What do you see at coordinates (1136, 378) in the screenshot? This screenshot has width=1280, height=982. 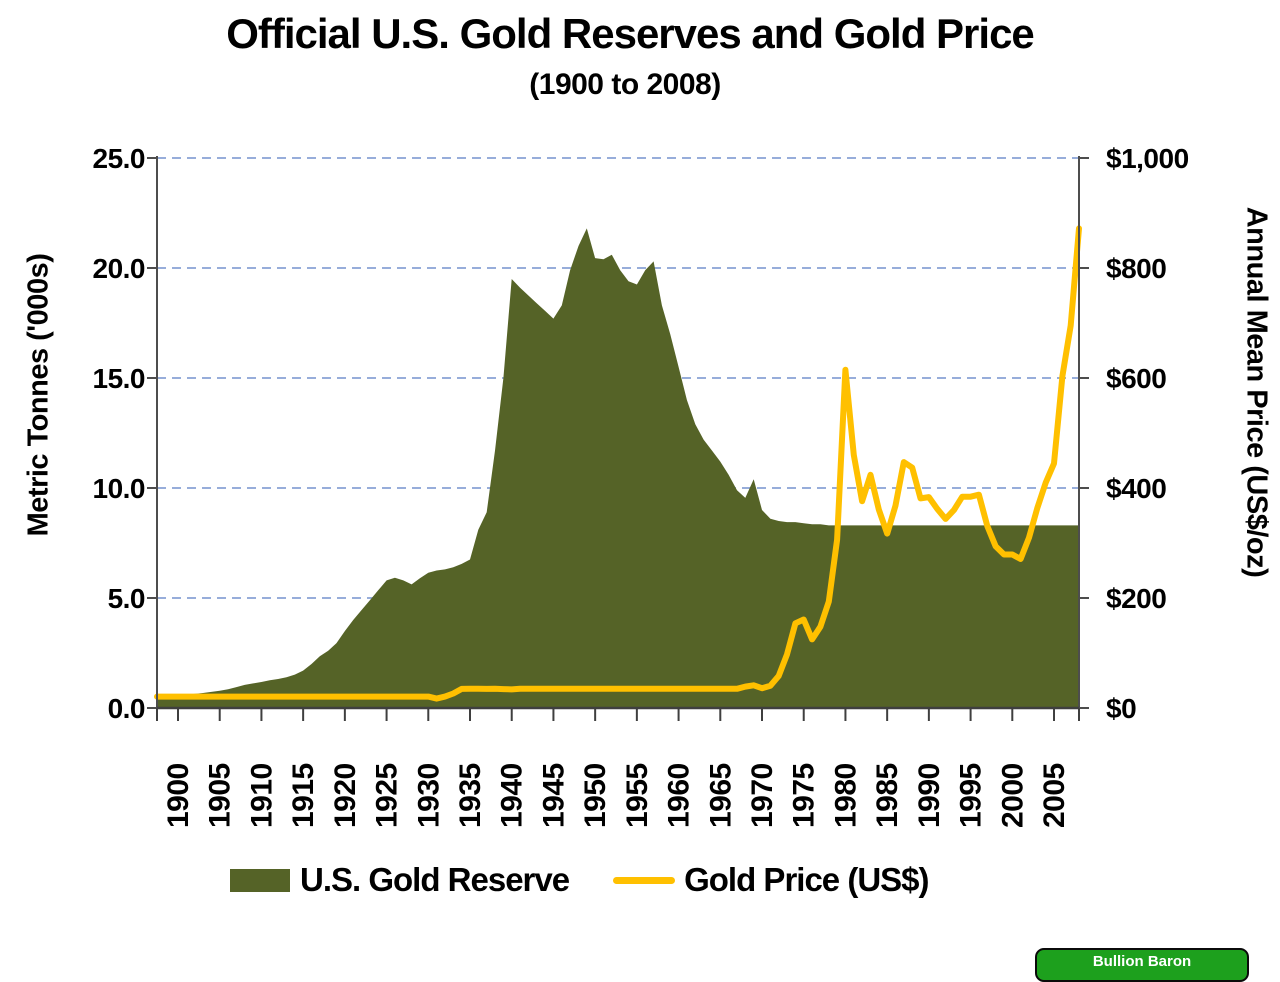 I see `y-right-tick-label: $600` at bounding box center [1136, 378].